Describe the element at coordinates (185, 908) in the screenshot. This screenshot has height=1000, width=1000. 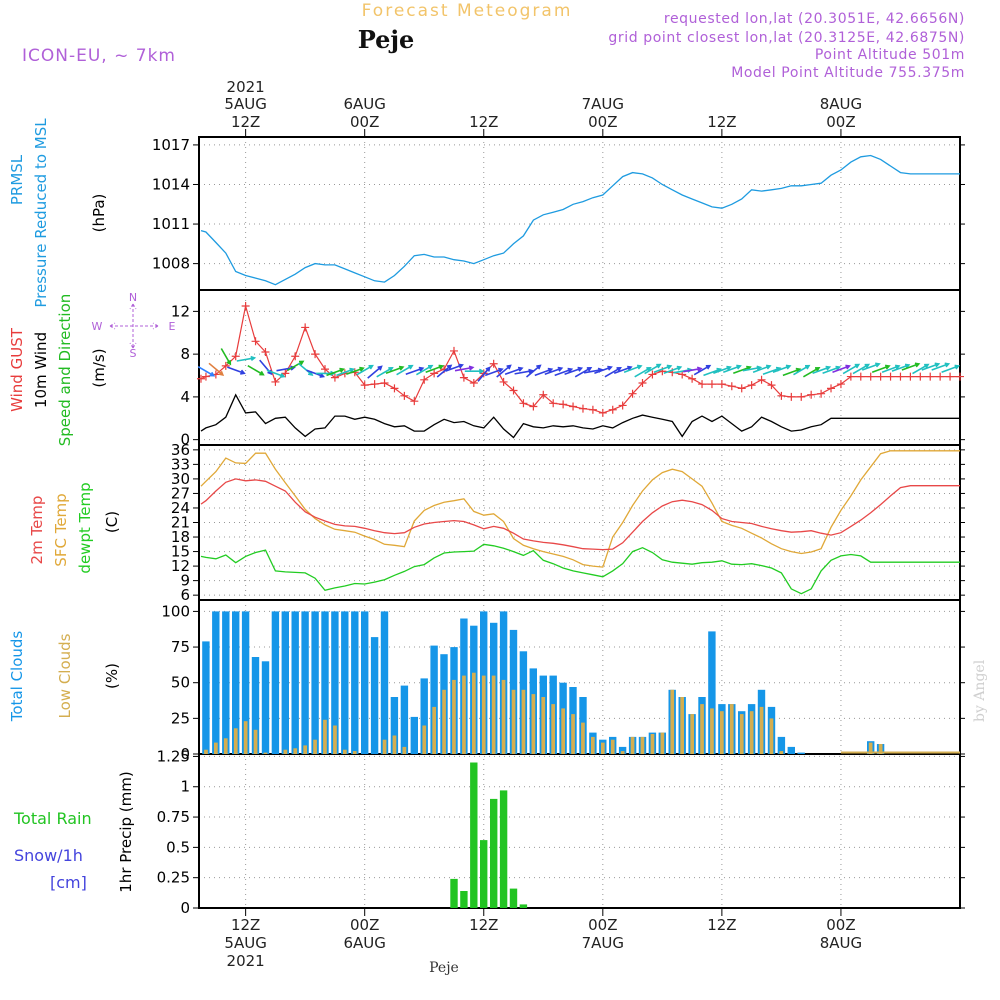
I see `y-tick-label: 0` at that location.